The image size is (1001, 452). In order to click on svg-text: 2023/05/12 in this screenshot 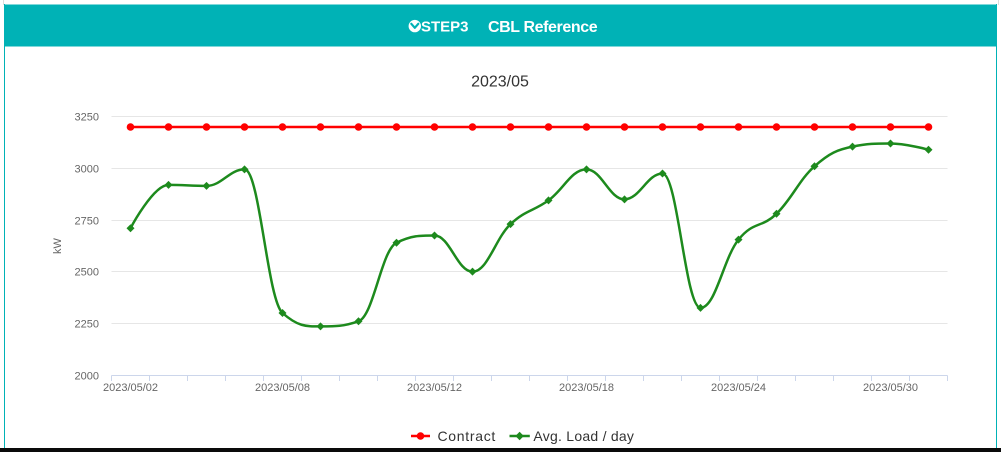, I will do `click(434, 388)`.